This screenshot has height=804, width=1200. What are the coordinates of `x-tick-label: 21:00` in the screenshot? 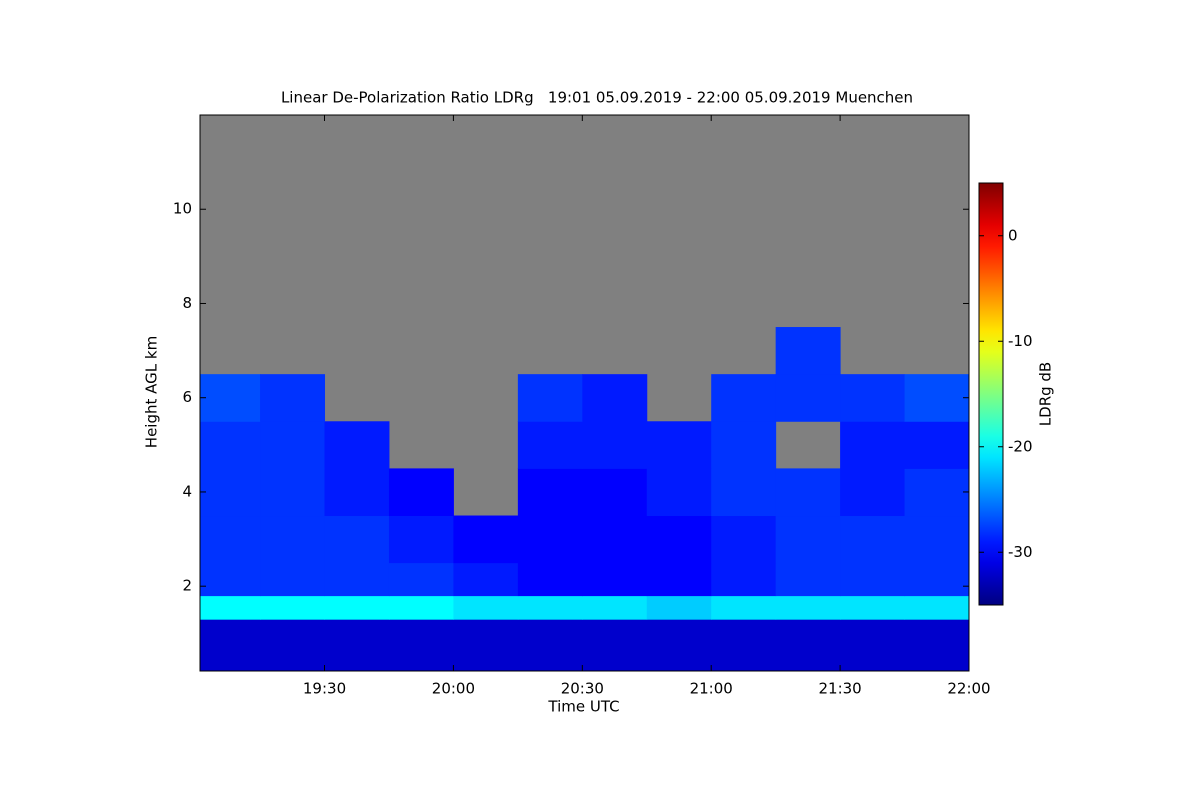 It's located at (711, 689).